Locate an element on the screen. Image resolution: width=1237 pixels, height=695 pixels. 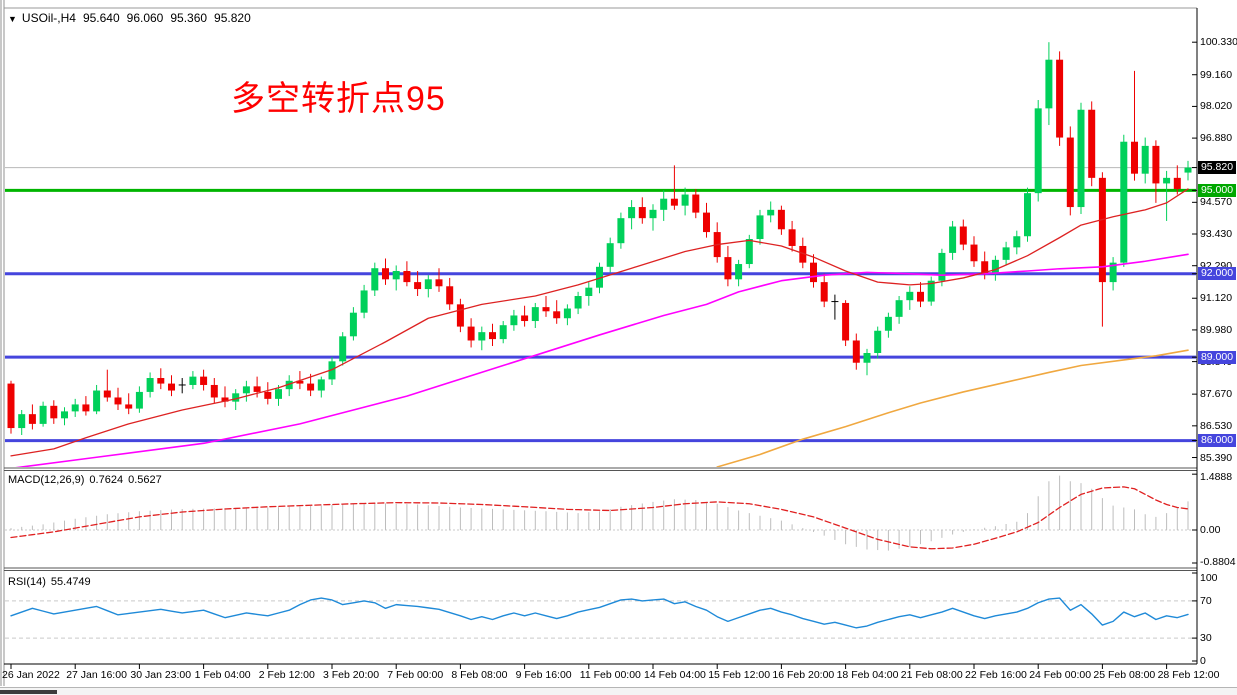
time-axis-label: 21 Feb 08:00 is located at coordinates (931, 675).